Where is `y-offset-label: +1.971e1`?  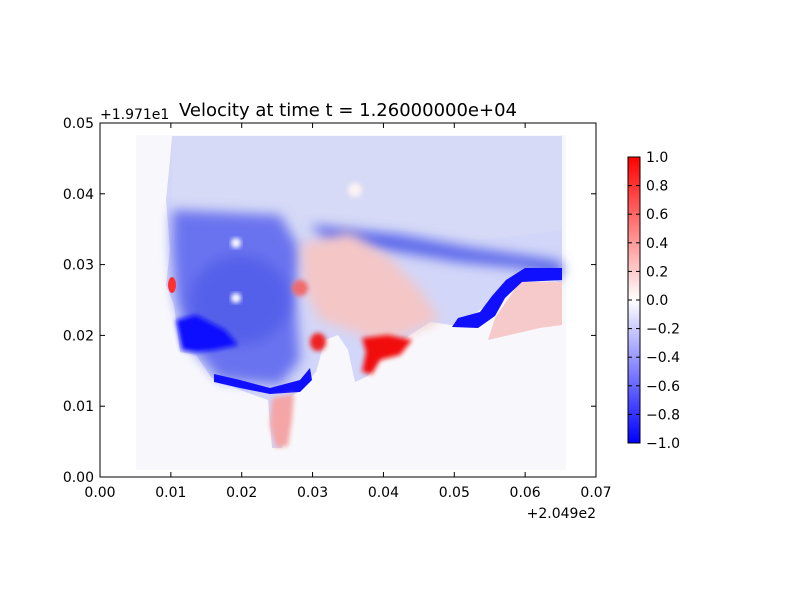 y-offset-label: +1.971e1 is located at coordinates (134, 115).